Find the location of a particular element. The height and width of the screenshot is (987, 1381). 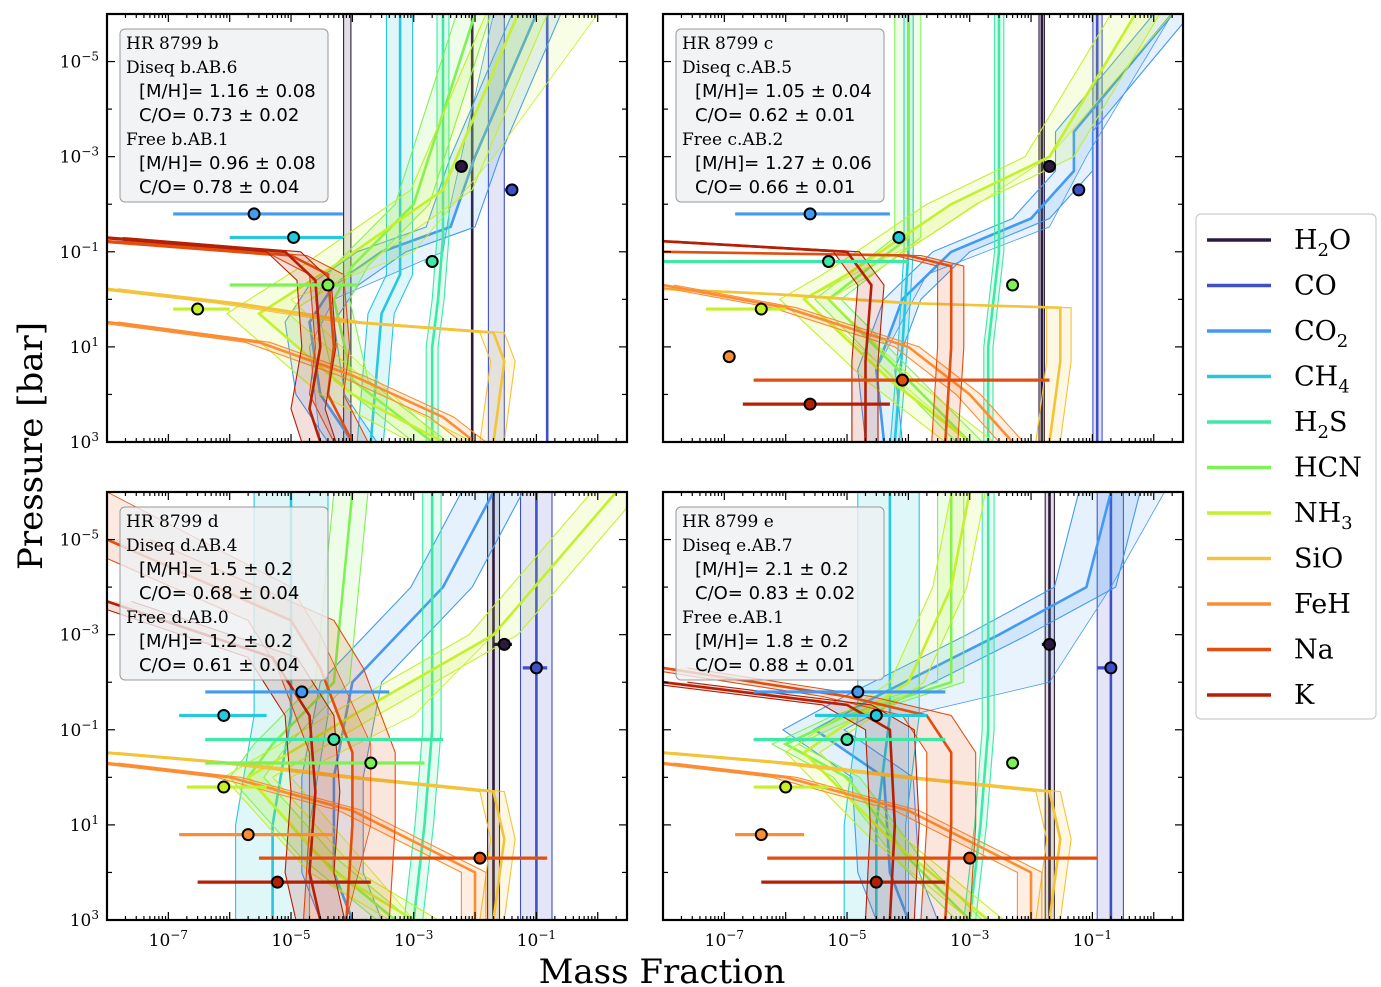

profile-lo-FeH is located at coordinates (284, 382).